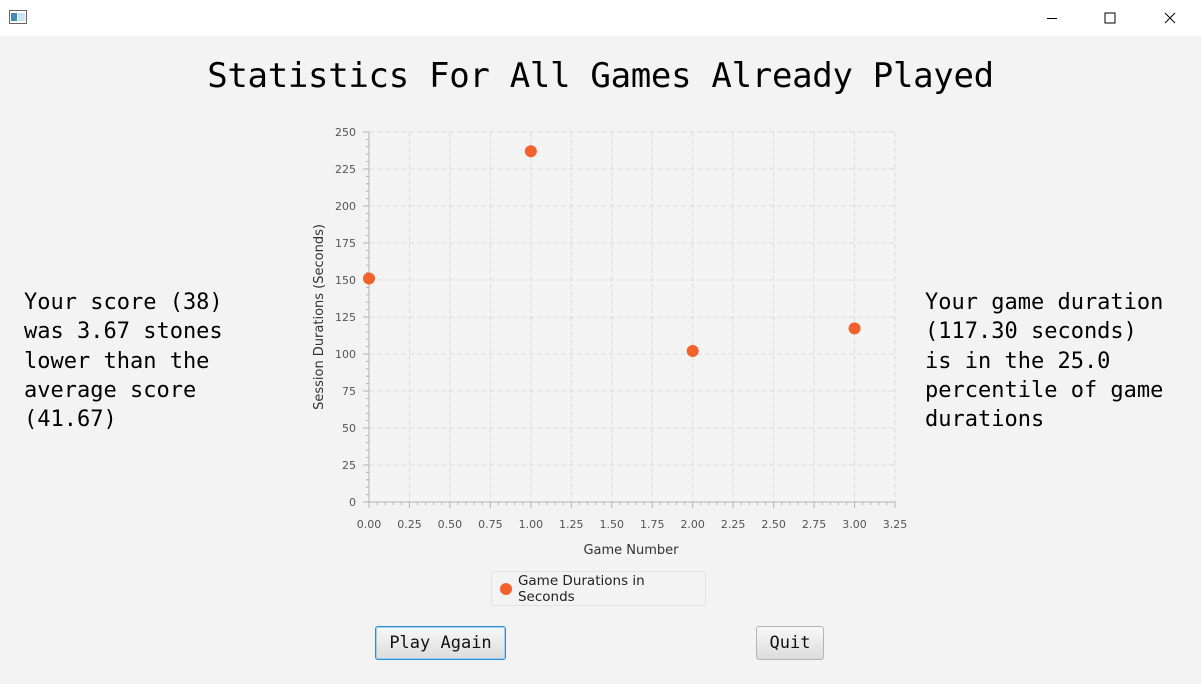  What do you see at coordinates (581, 588) in the screenshot?
I see `legend-label: Game Durations in Seconds` at bounding box center [581, 588].